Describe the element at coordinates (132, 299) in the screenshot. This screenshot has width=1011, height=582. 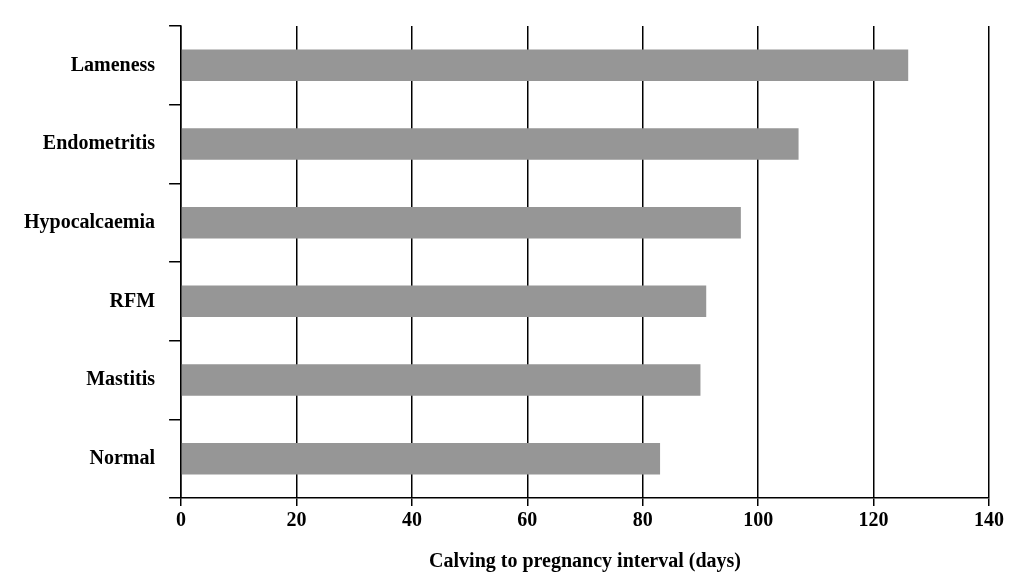
I see `y-tick-label: RFM` at that location.